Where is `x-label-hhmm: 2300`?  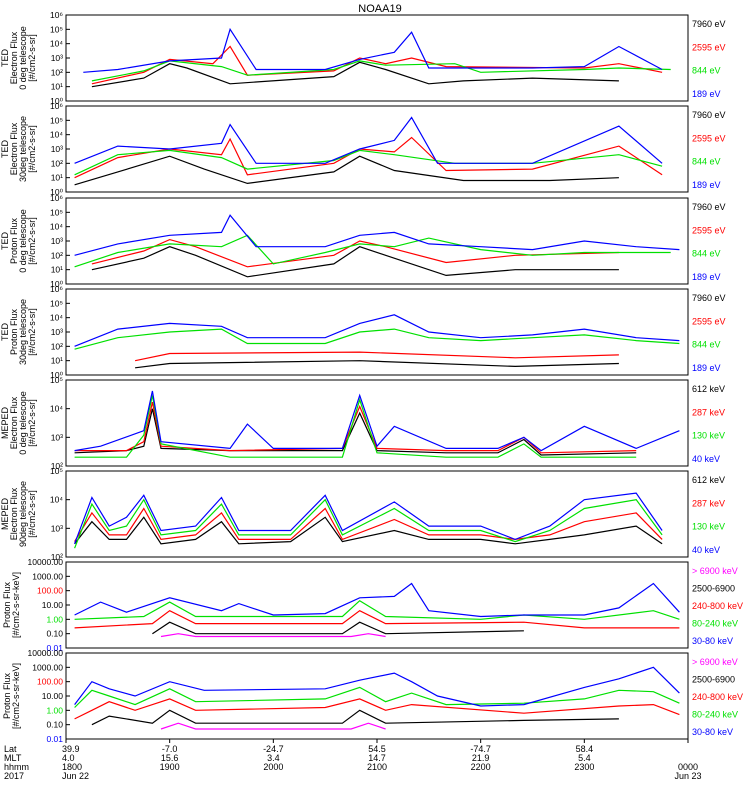 x-label-hhmm: 2300 is located at coordinates (584, 767).